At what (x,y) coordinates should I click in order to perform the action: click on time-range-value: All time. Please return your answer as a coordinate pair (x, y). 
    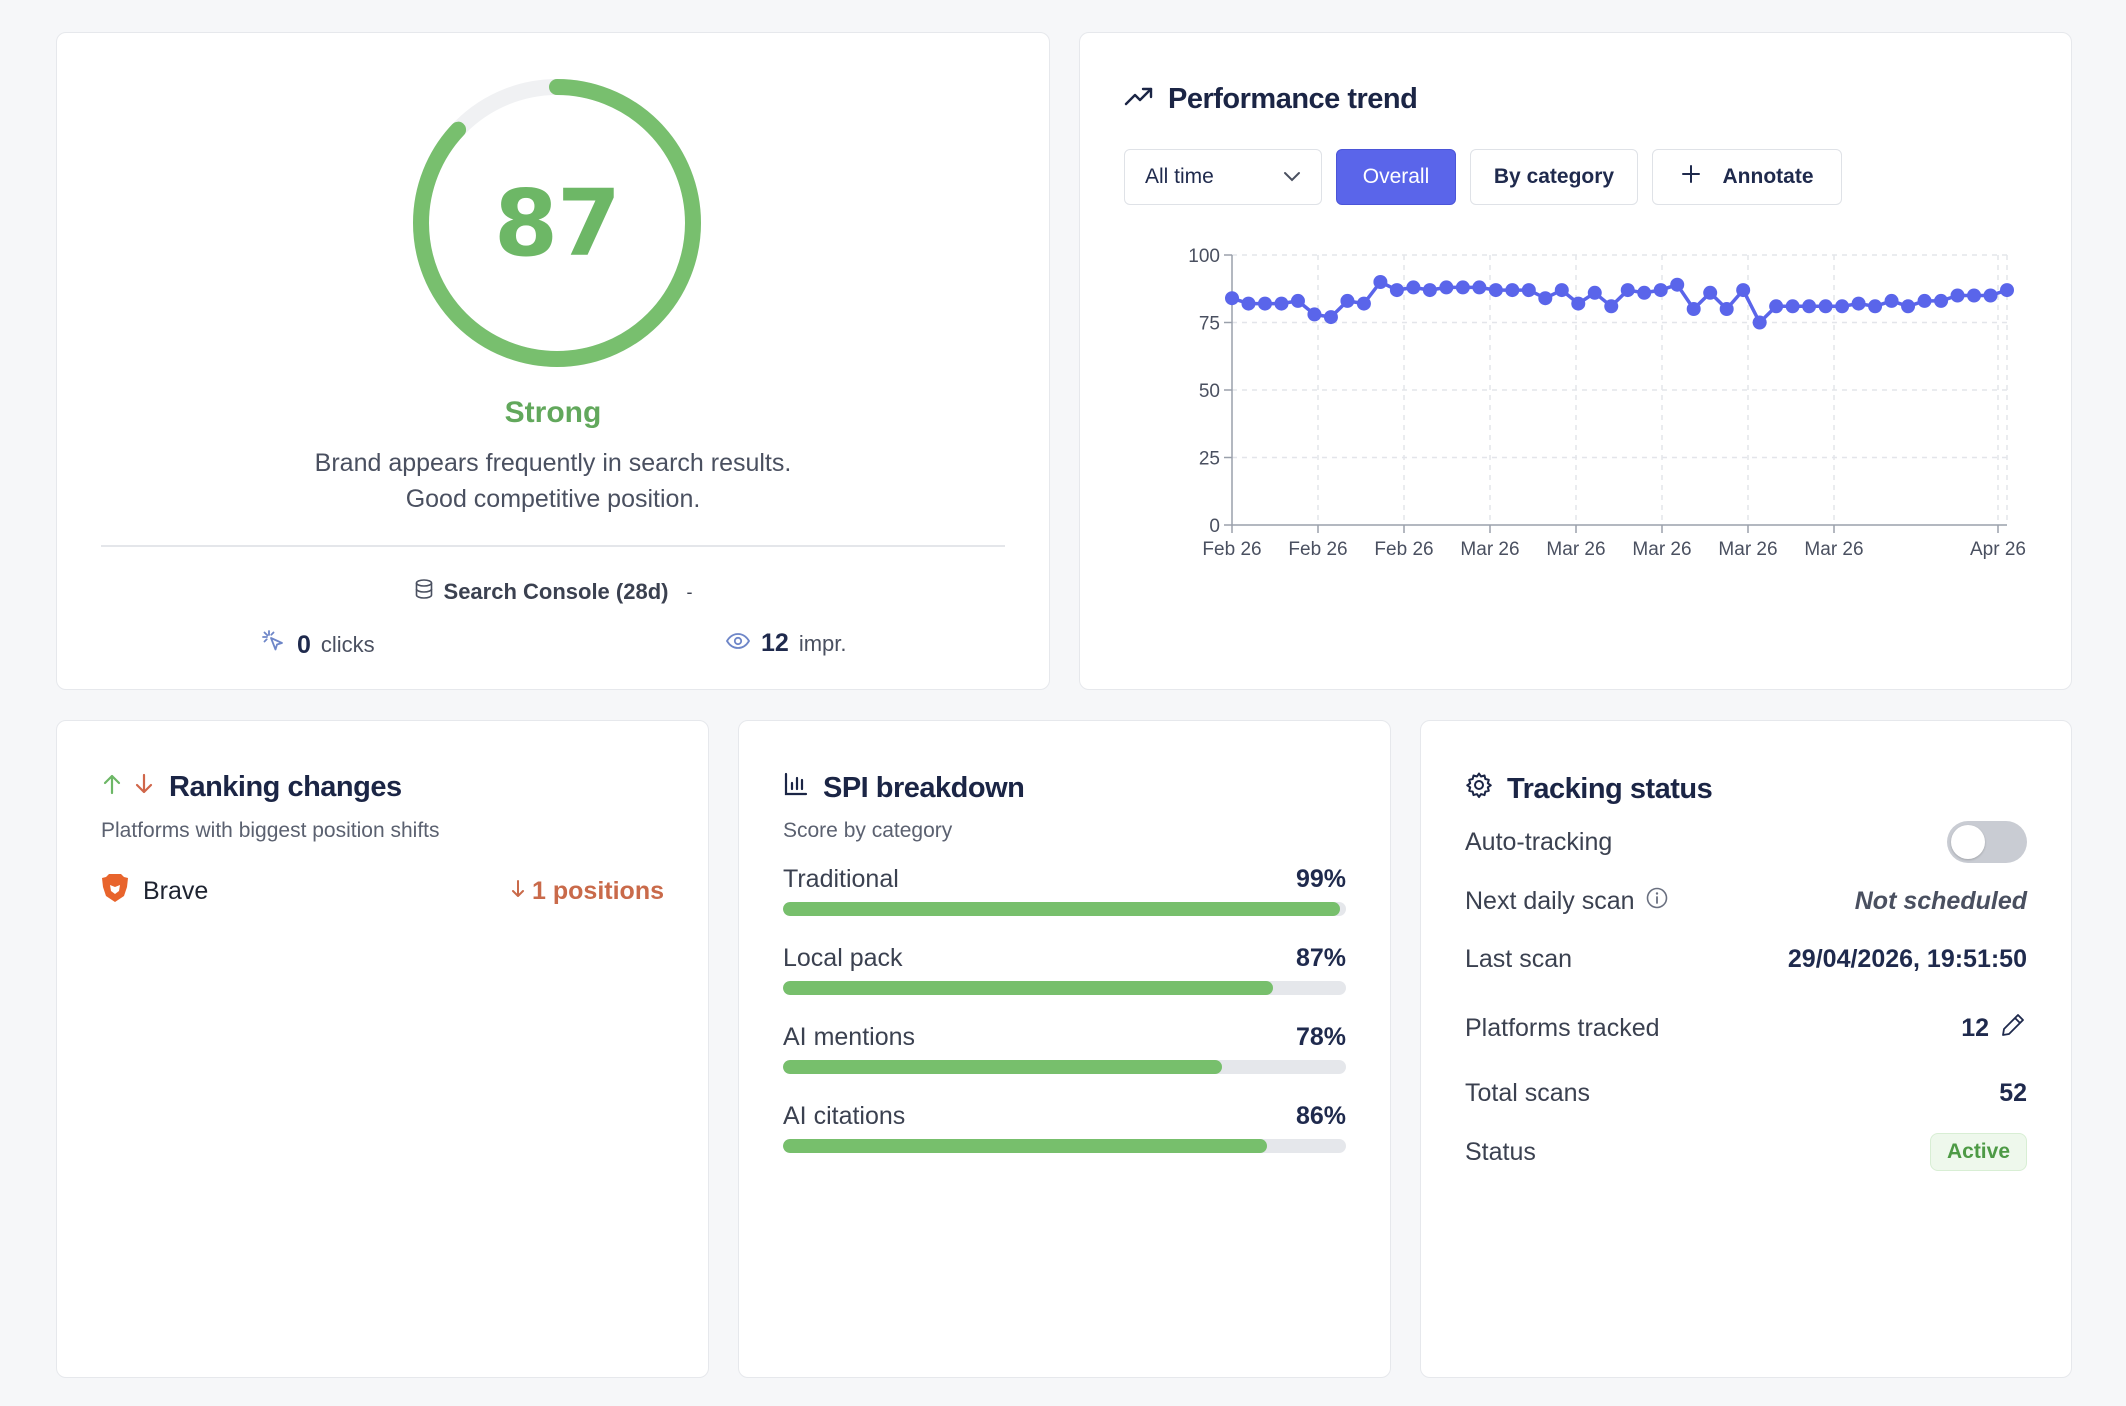
    Looking at the image, I should click on (1179, 176).